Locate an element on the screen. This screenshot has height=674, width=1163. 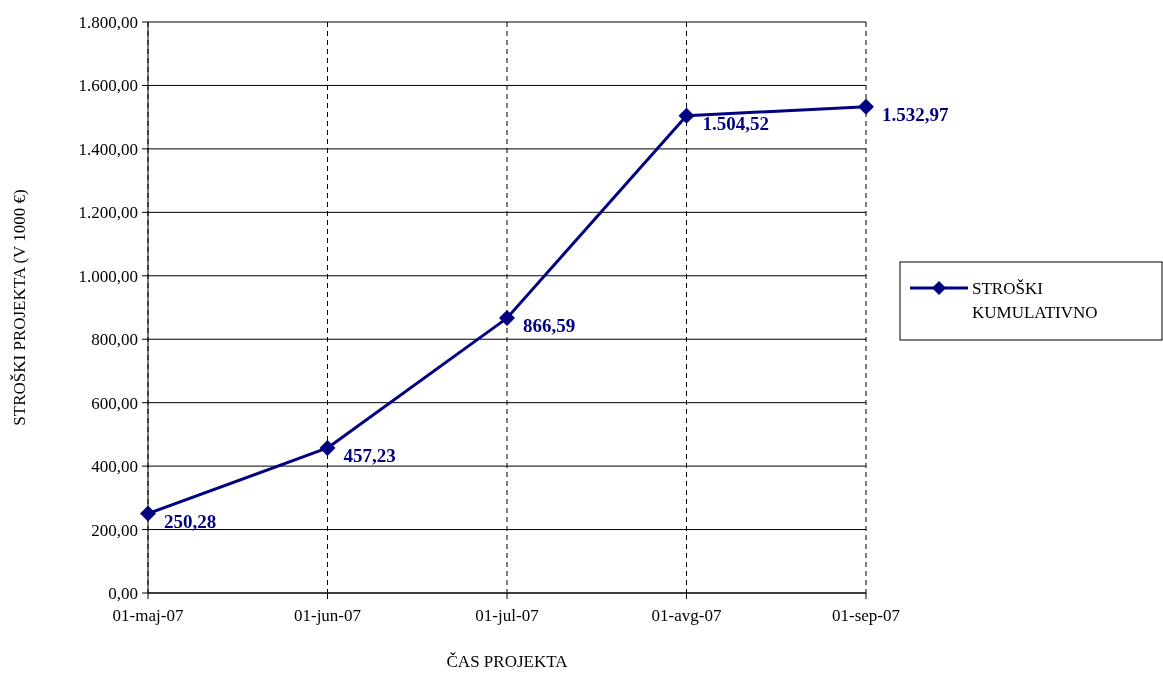
data-label: 1.504,52 is located at coordinates (735, 123).